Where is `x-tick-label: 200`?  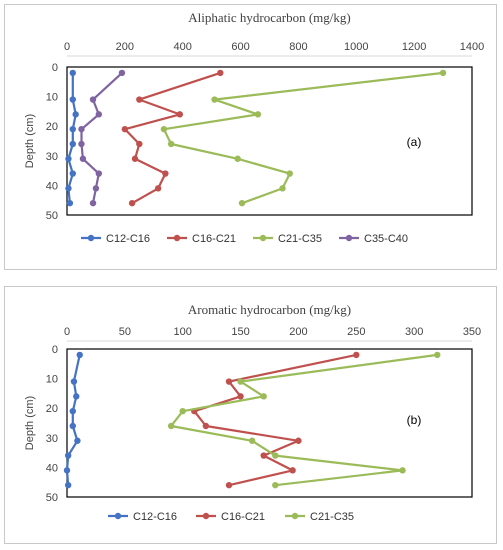 x-tick-label: 200 is located at coordinates (125, 47).